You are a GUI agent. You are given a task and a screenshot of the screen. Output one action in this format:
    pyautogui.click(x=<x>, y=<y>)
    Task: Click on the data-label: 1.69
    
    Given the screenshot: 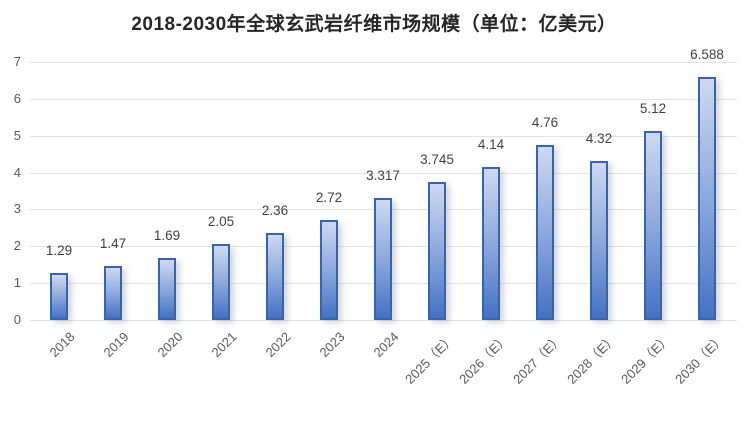 What is the action you would take?
    pyautogui.click(x=167, y=235)
    